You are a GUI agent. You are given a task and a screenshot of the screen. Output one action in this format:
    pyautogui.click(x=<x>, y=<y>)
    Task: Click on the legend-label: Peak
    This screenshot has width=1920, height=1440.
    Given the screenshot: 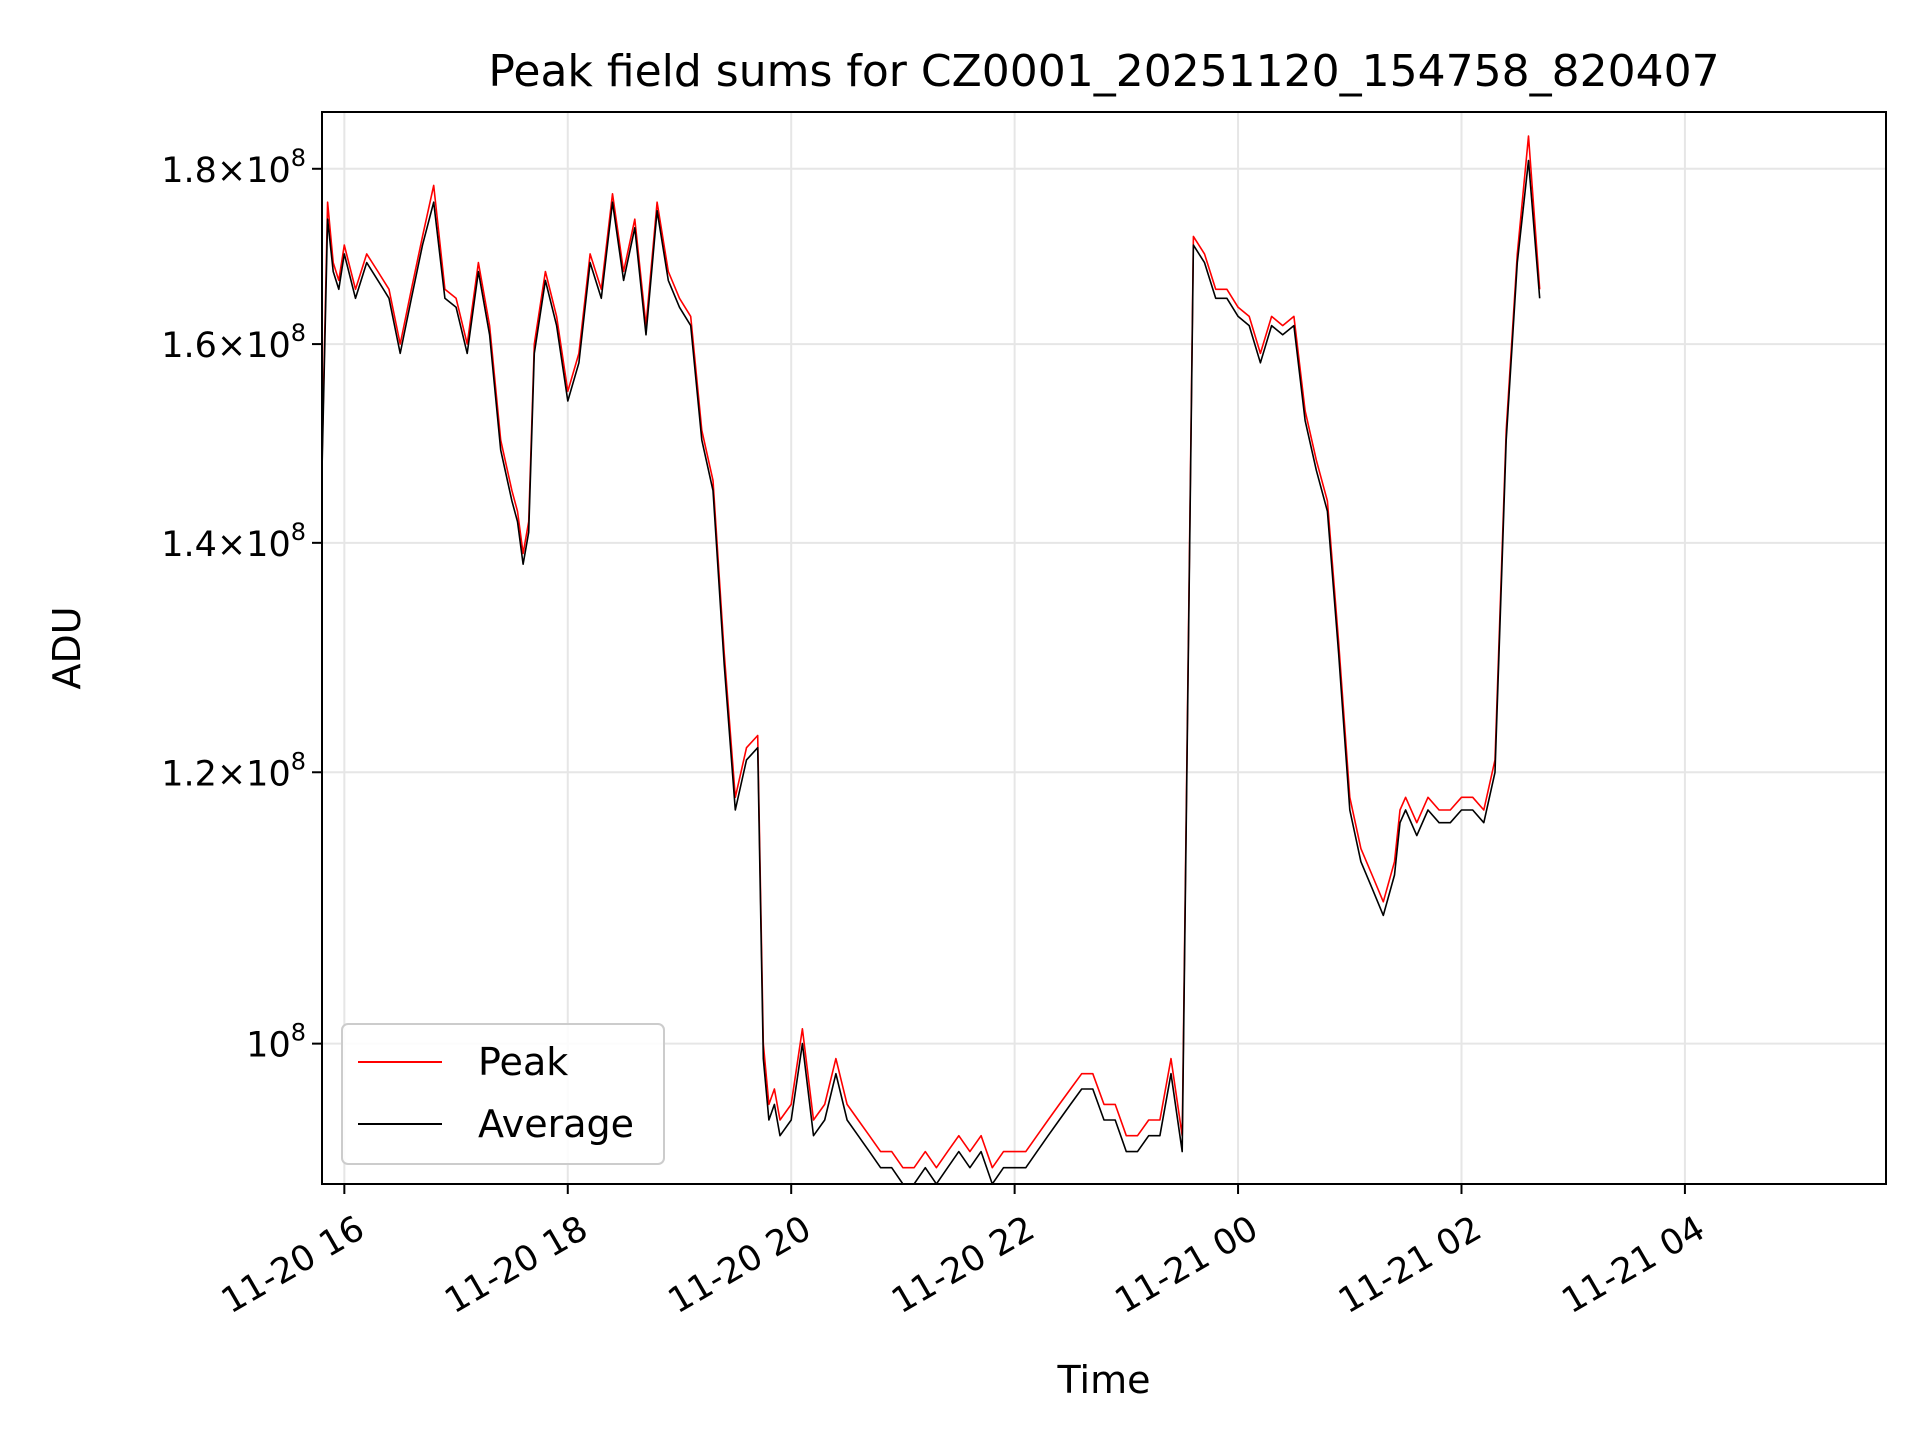 What is the action you would take?
    pyautogui.click(x=523, y=1062)
    